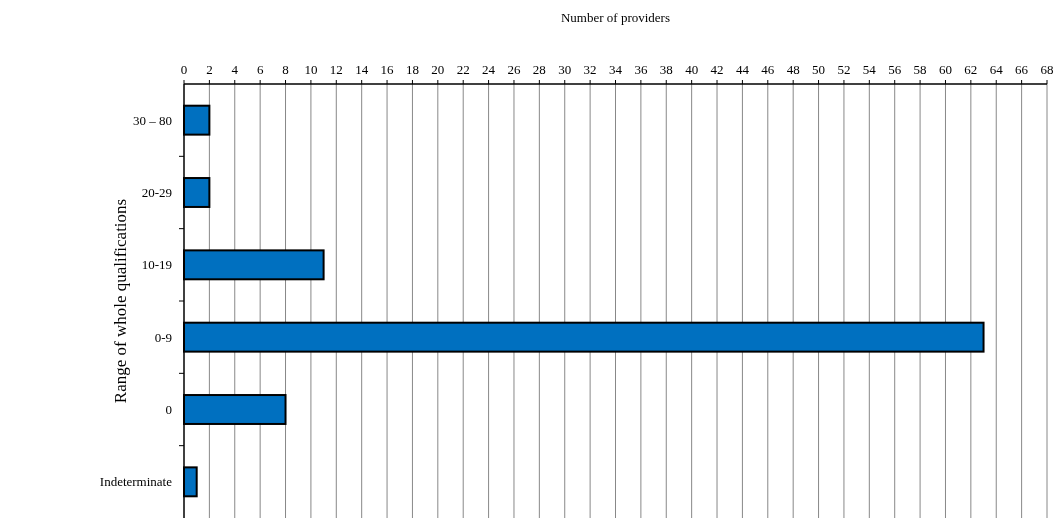 The image size is (1059, 519). Describe the element at coordinates (156, 265) in the screenshot. I see `y-tick-label: 10-19` at that location.